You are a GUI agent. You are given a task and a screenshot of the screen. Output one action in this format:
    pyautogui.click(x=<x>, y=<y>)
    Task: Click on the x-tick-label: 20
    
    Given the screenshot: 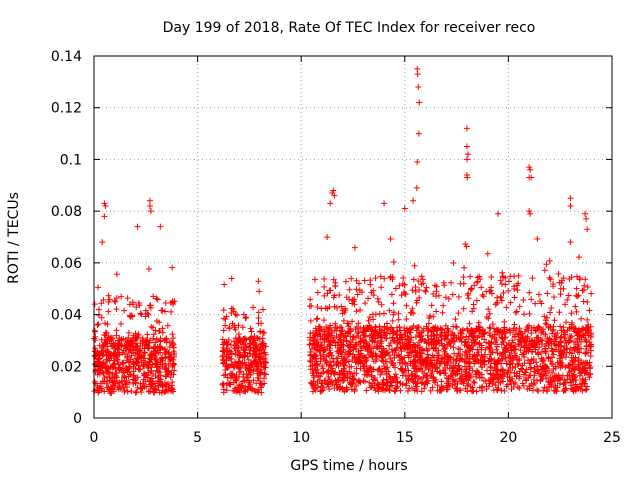 What is the action you would take?
    pyautogui.click(x=508, y=438)
    